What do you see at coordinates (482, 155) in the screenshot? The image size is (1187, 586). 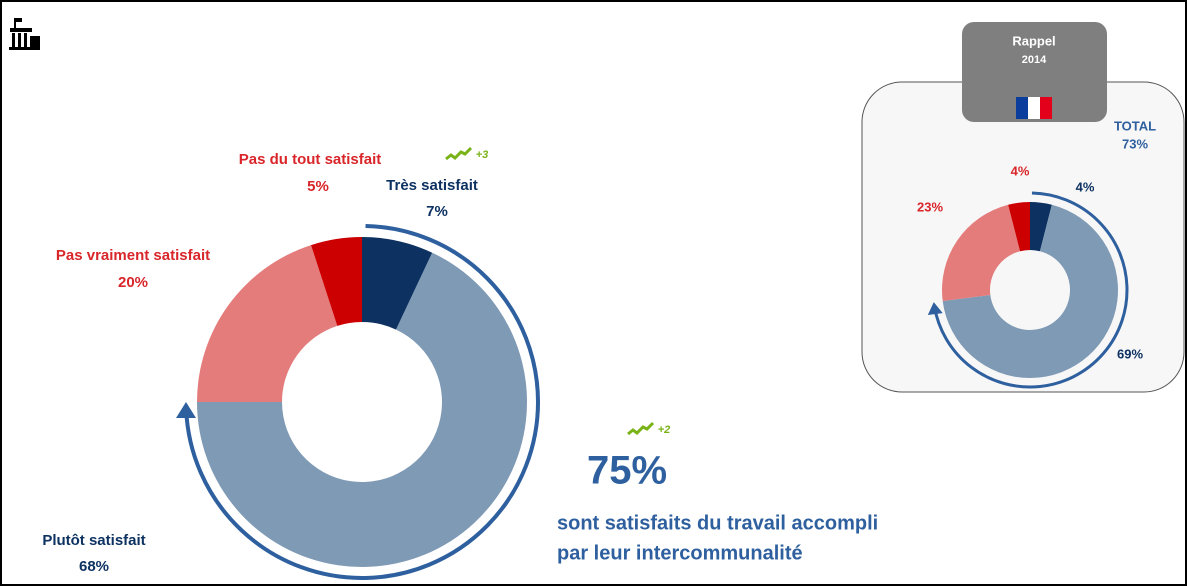 I see `trend-label: +3` at bounding box center [482, 155].